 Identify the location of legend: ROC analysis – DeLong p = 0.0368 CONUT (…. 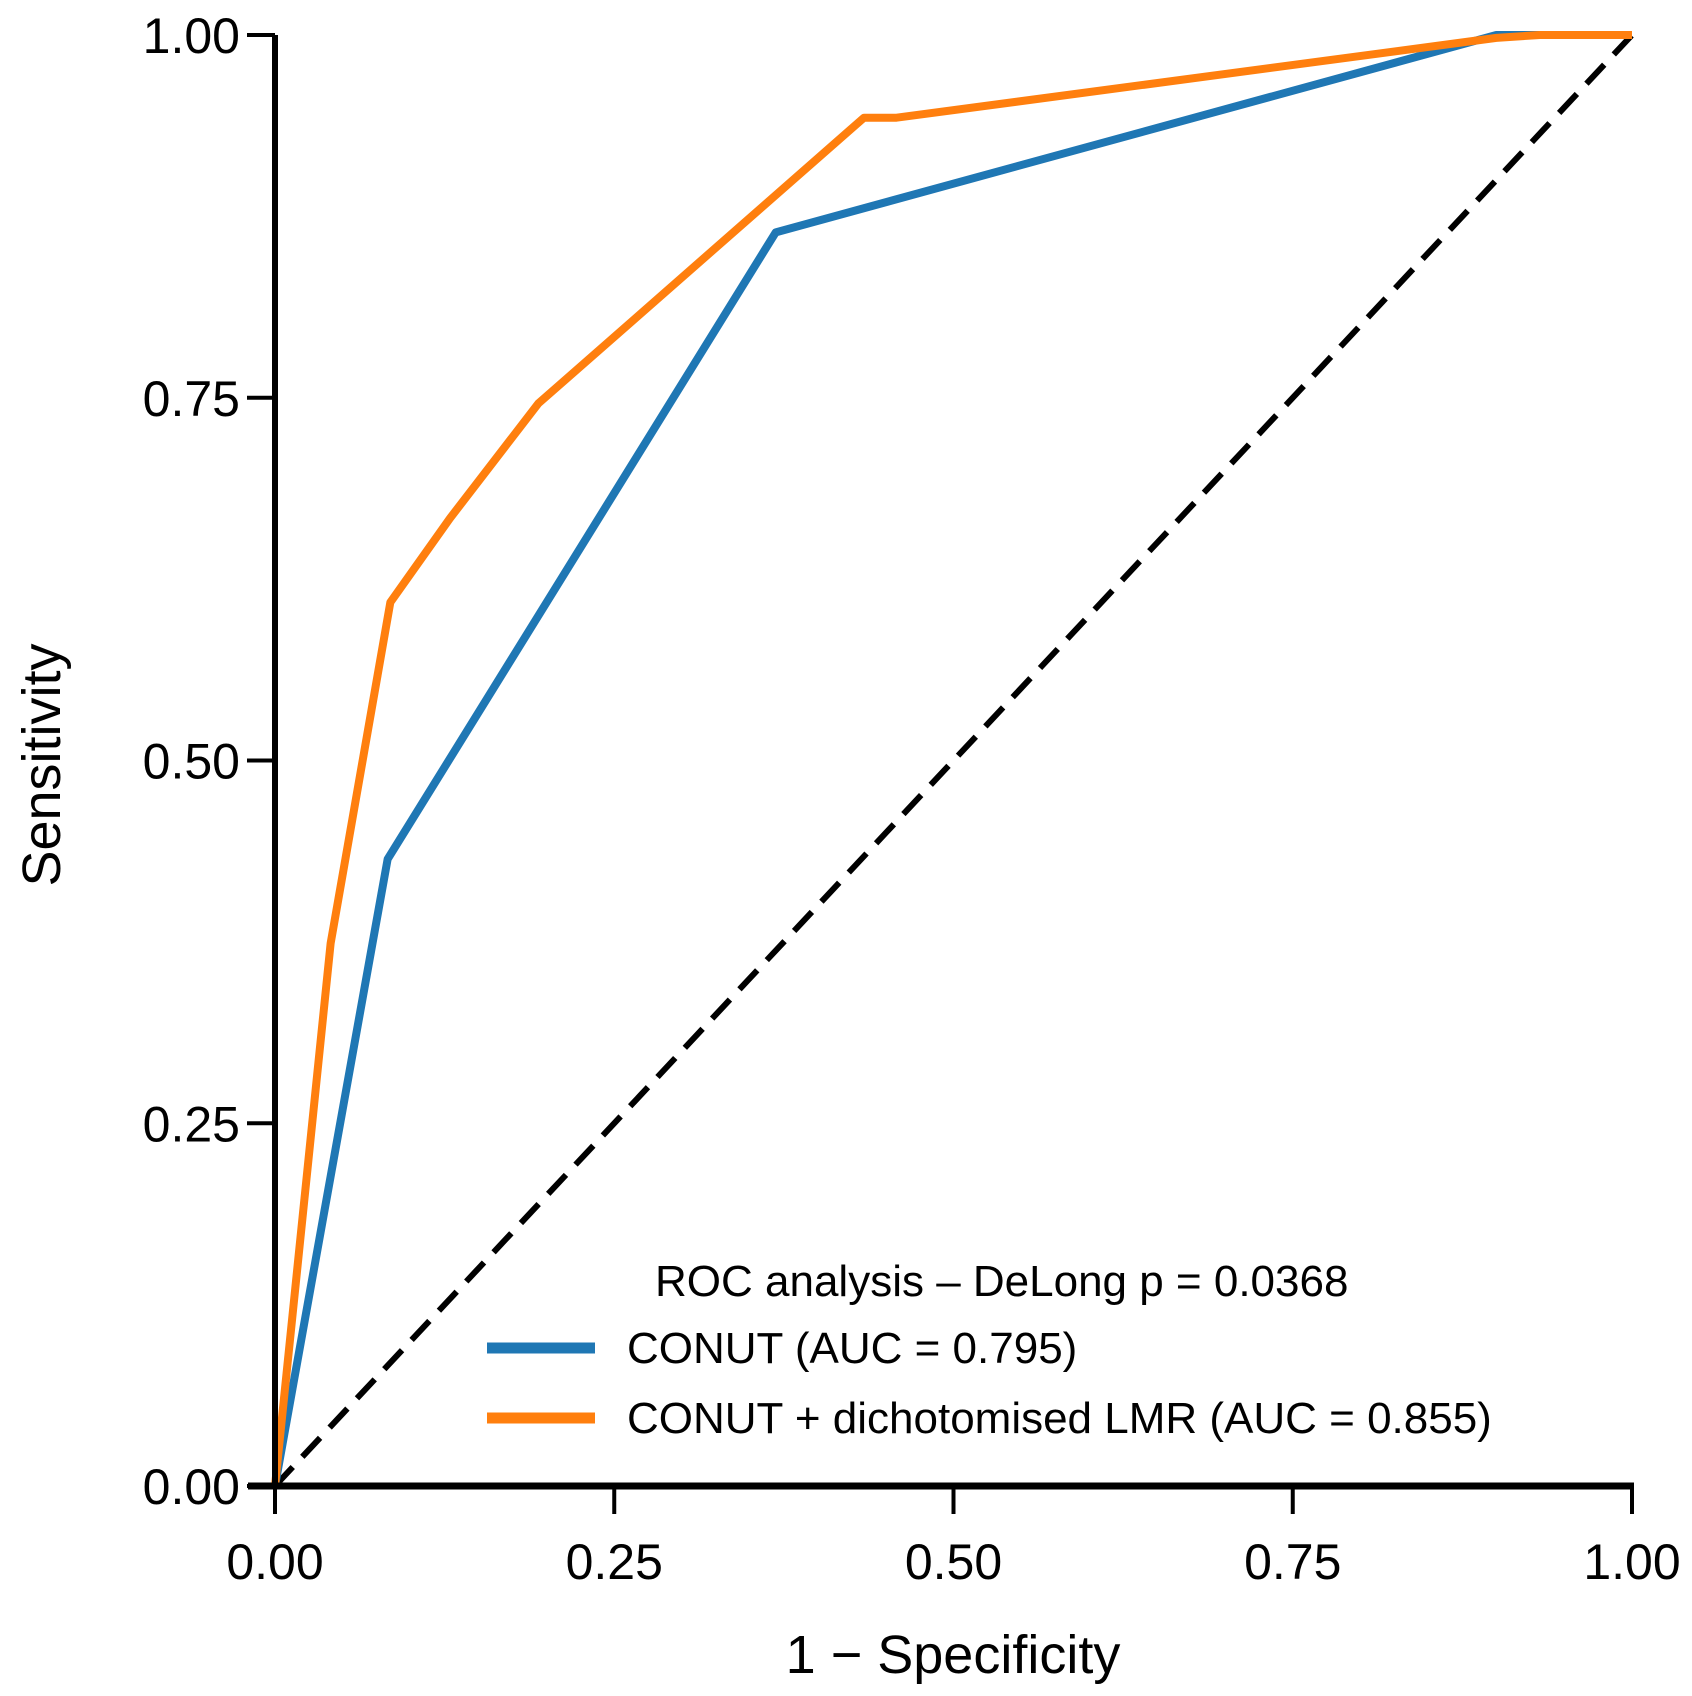
(989, 1350).